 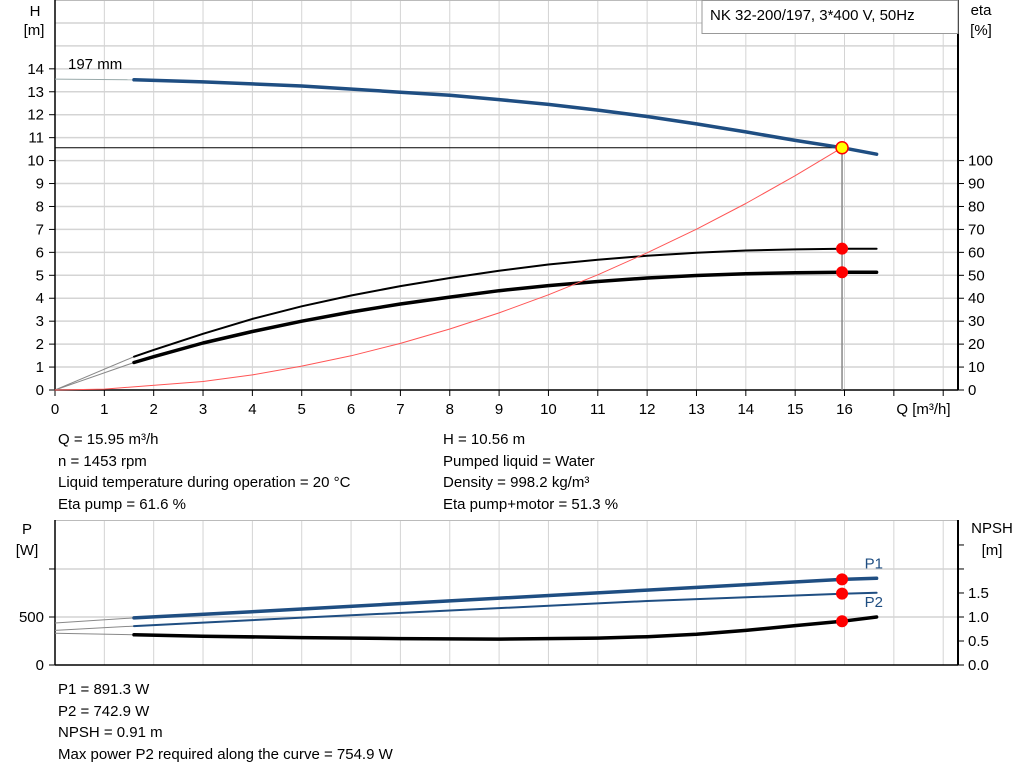 What do you see at coordinates (696, 409) in the screenshot?
I see `chart1-x-tick-label: 13` at bounding box center [696, 409].